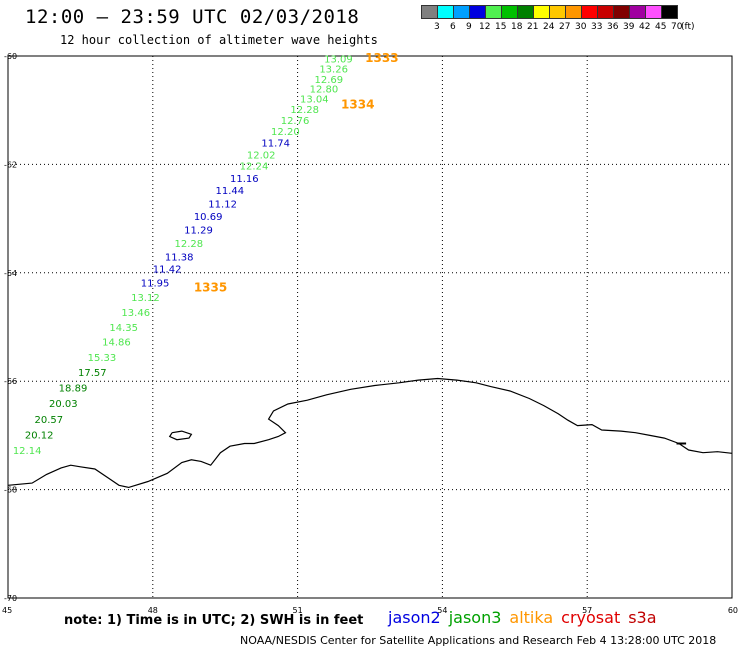  Describe the element at coordinates (587, 610) in the screenshot. I see `lon-tick-label: 57` at that location.